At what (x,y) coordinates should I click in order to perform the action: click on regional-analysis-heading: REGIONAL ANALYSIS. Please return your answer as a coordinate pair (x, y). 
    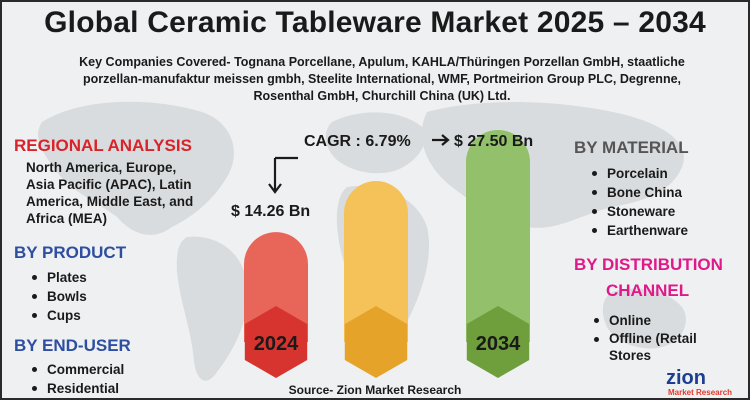
    Looking at the image, I should click on (103, 145).